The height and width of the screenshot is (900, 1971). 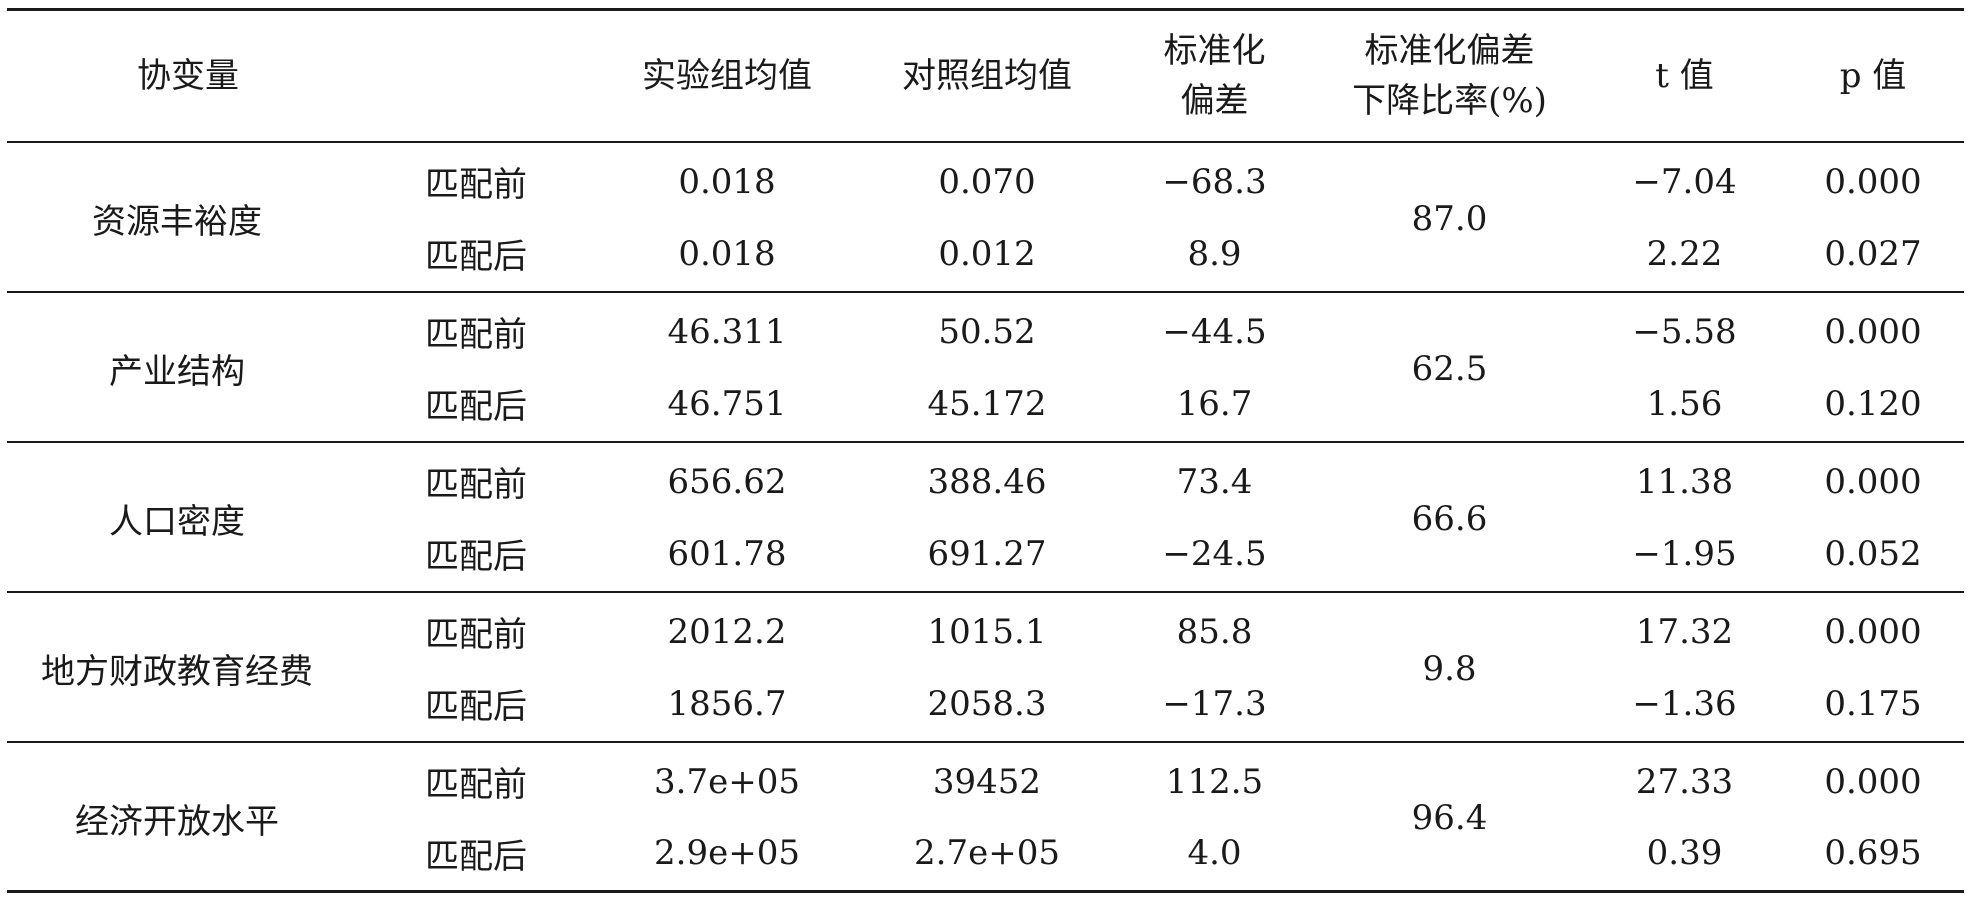 I want to click on t-value-cell: 27.33, so click(x=1684, y=781).